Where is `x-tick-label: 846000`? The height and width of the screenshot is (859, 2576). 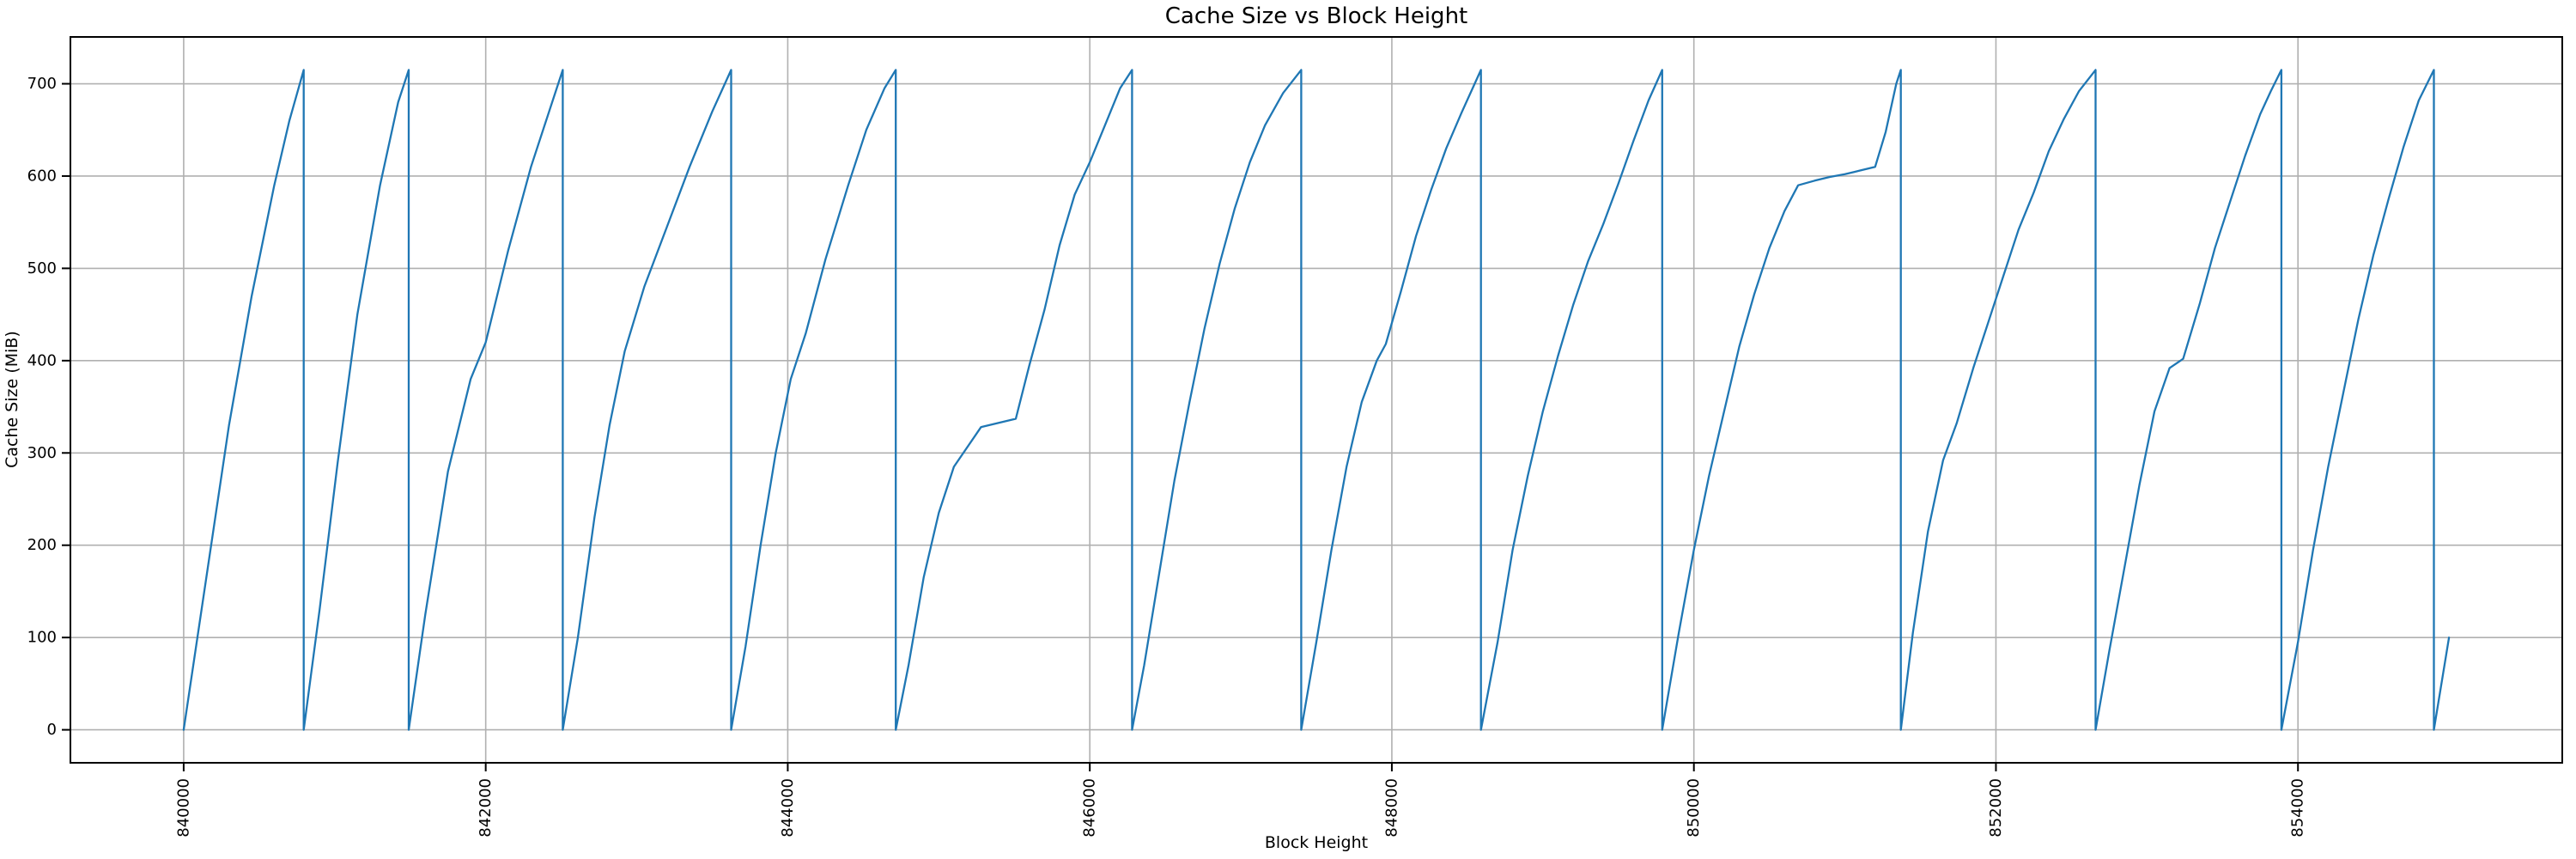 x-tick-label: 846000 is located at coordinates (1090, 808).